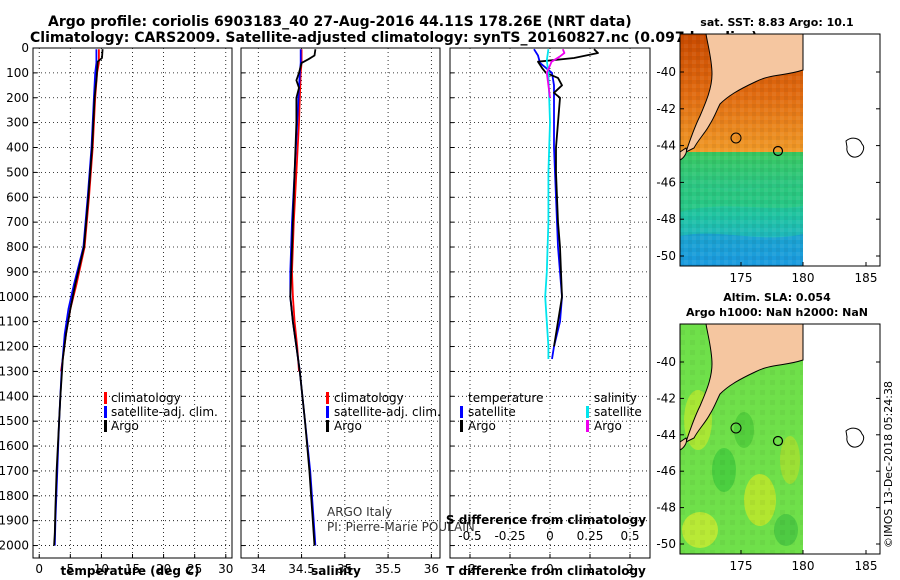  Describe the element at coordinates (615, 398) in the screenshot. I see `legend-title-salinity: salinity` at that location.